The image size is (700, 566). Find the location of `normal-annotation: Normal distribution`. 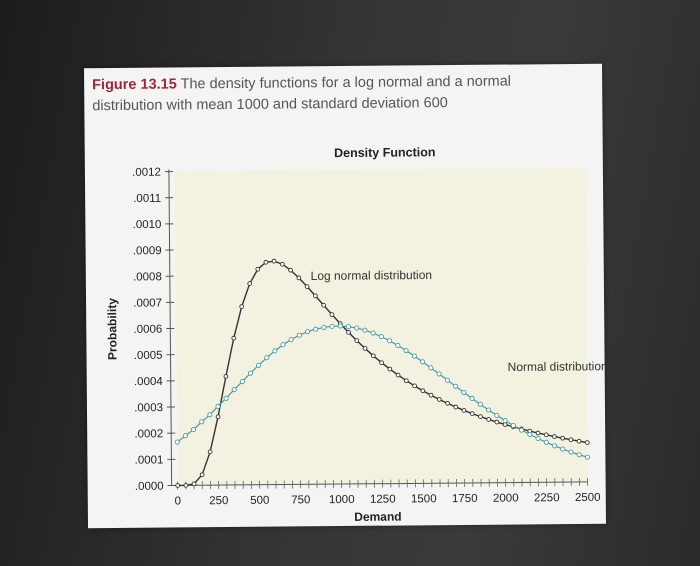

normal-annotation: Normal distribution is located at coordinates (557, 366).